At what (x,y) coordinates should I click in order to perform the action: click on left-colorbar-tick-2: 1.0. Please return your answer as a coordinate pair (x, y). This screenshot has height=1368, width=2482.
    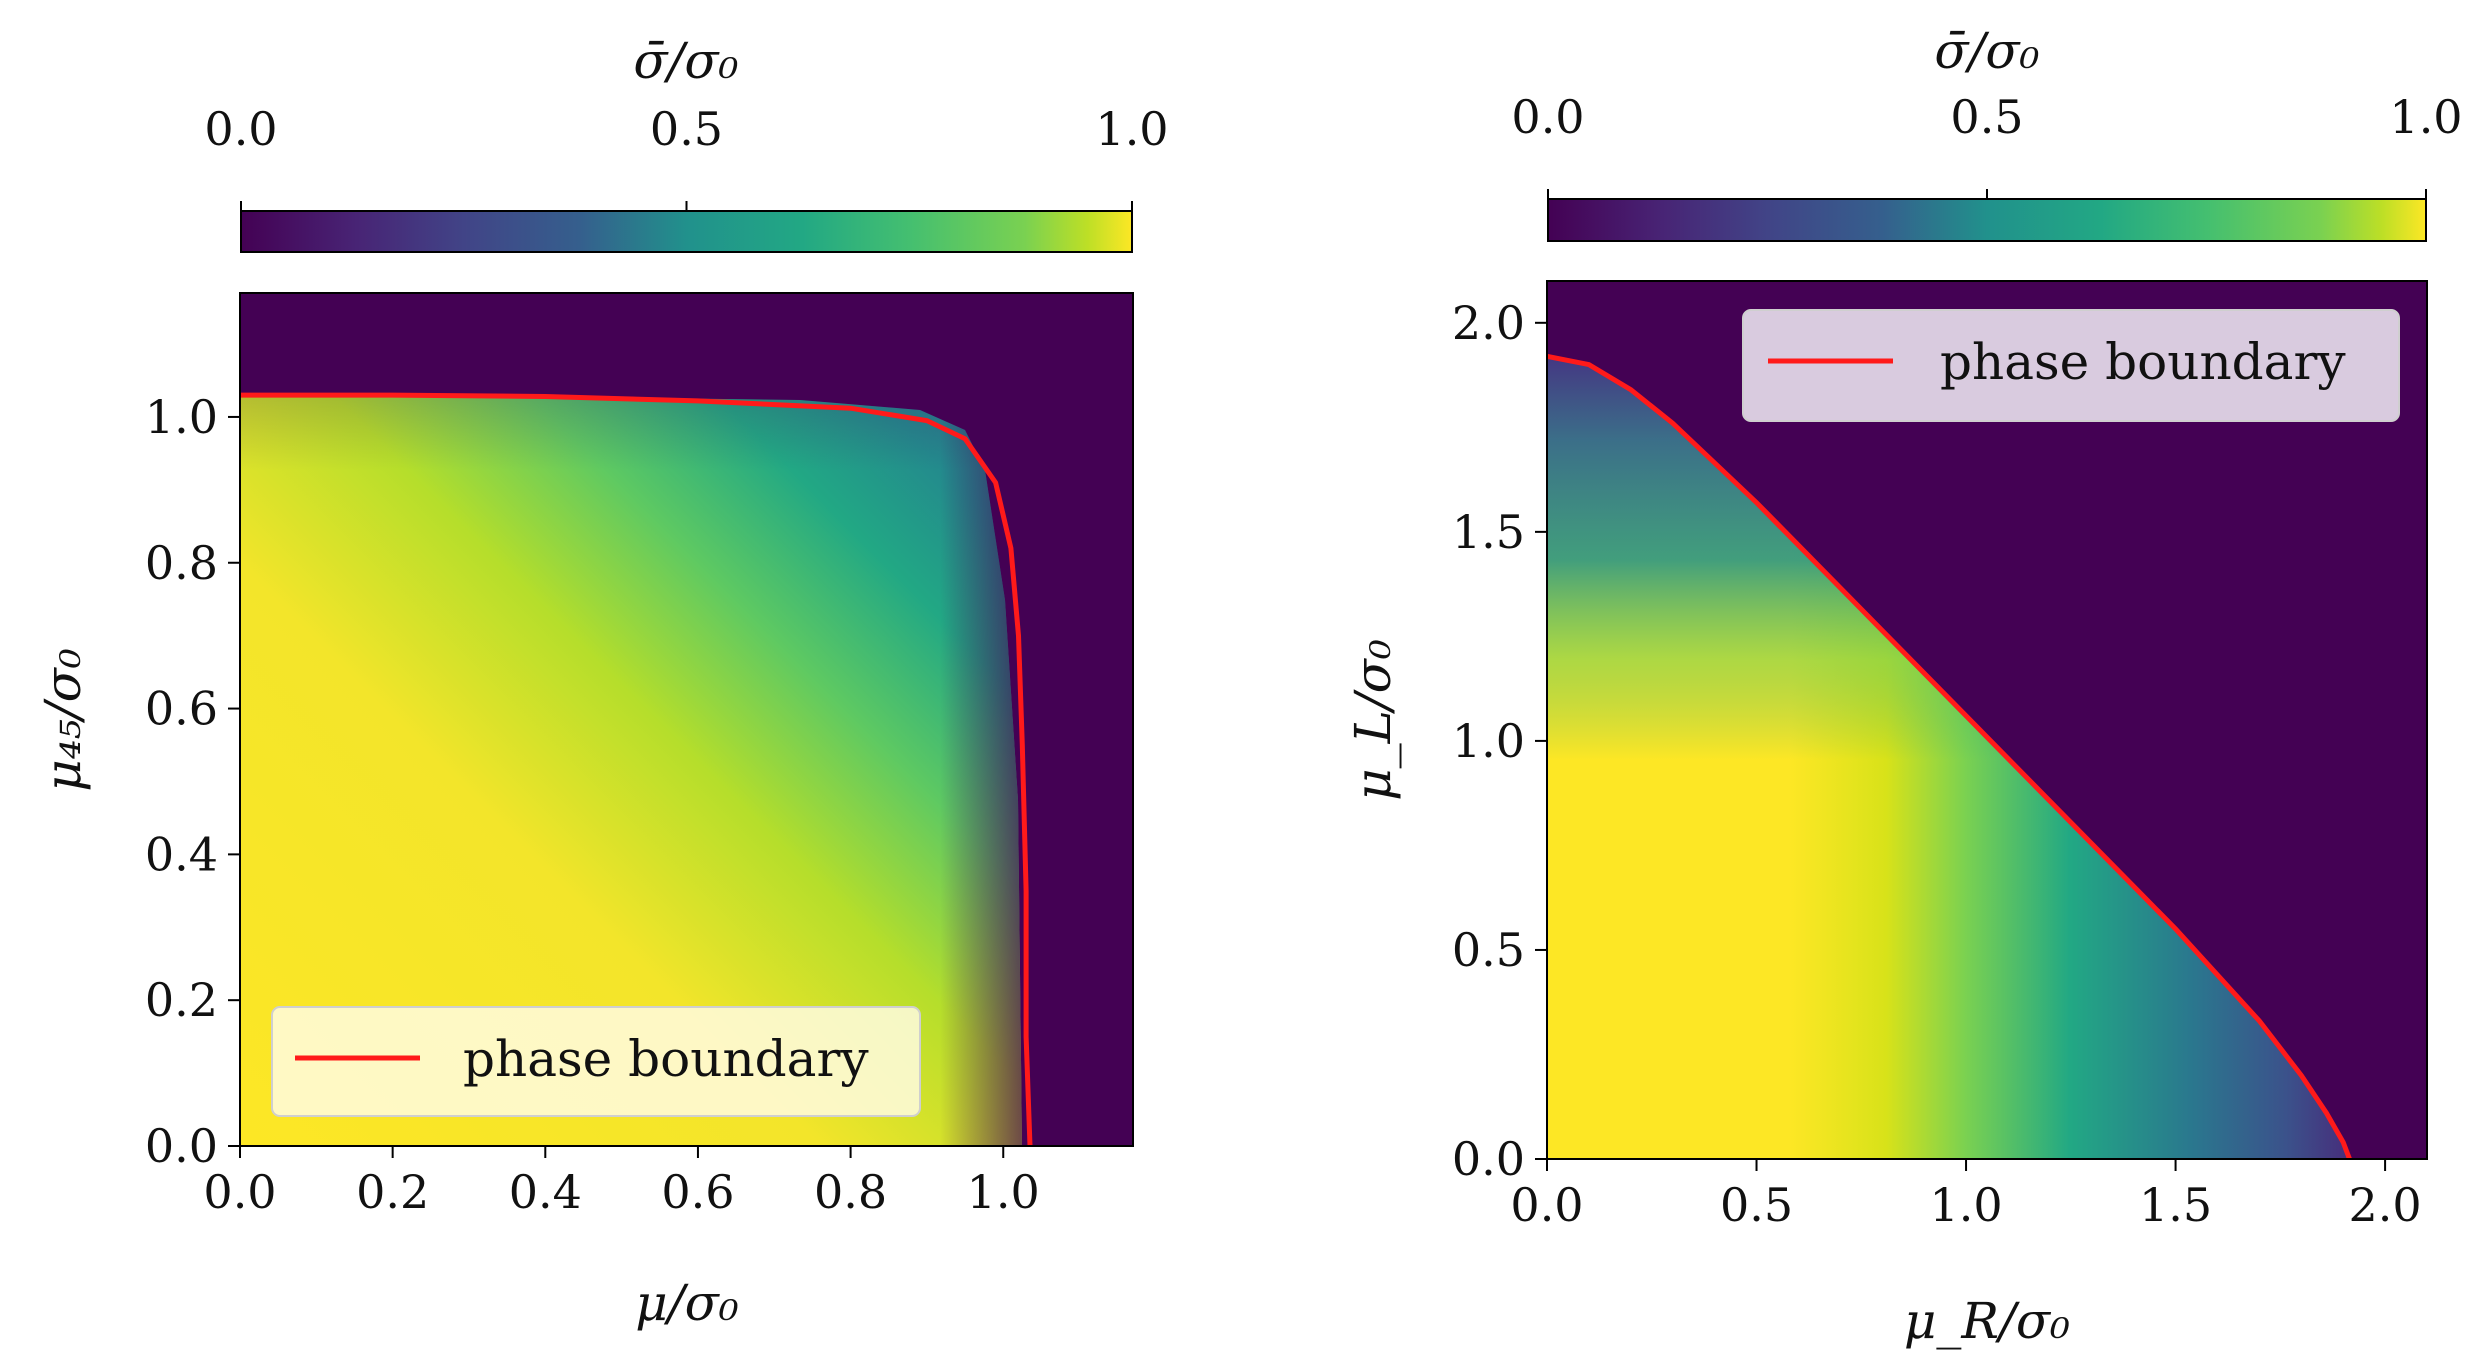
    Looking at the image, I should click on (1131, 129).